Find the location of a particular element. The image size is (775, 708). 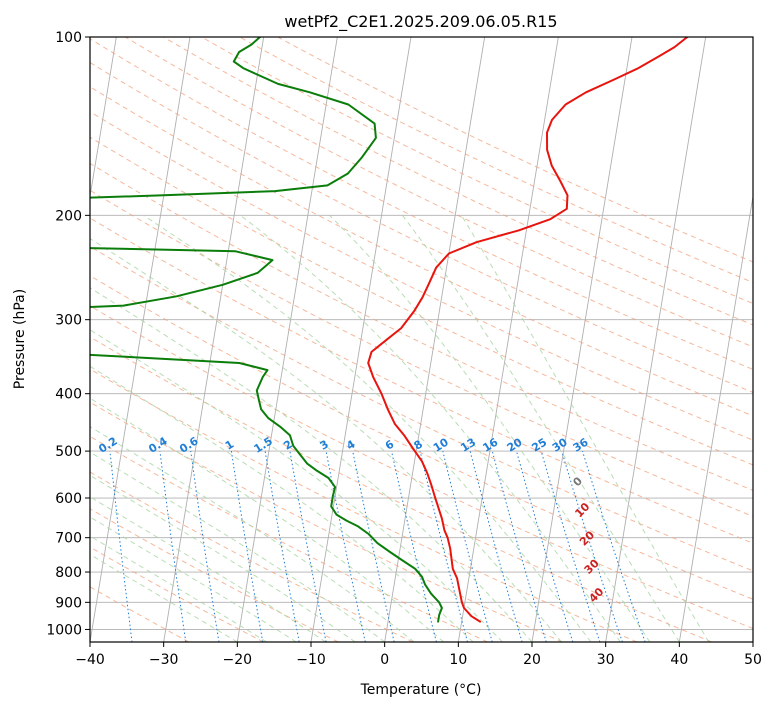

moist-adiabat-label: 20 is located at coordinates (587, 538).